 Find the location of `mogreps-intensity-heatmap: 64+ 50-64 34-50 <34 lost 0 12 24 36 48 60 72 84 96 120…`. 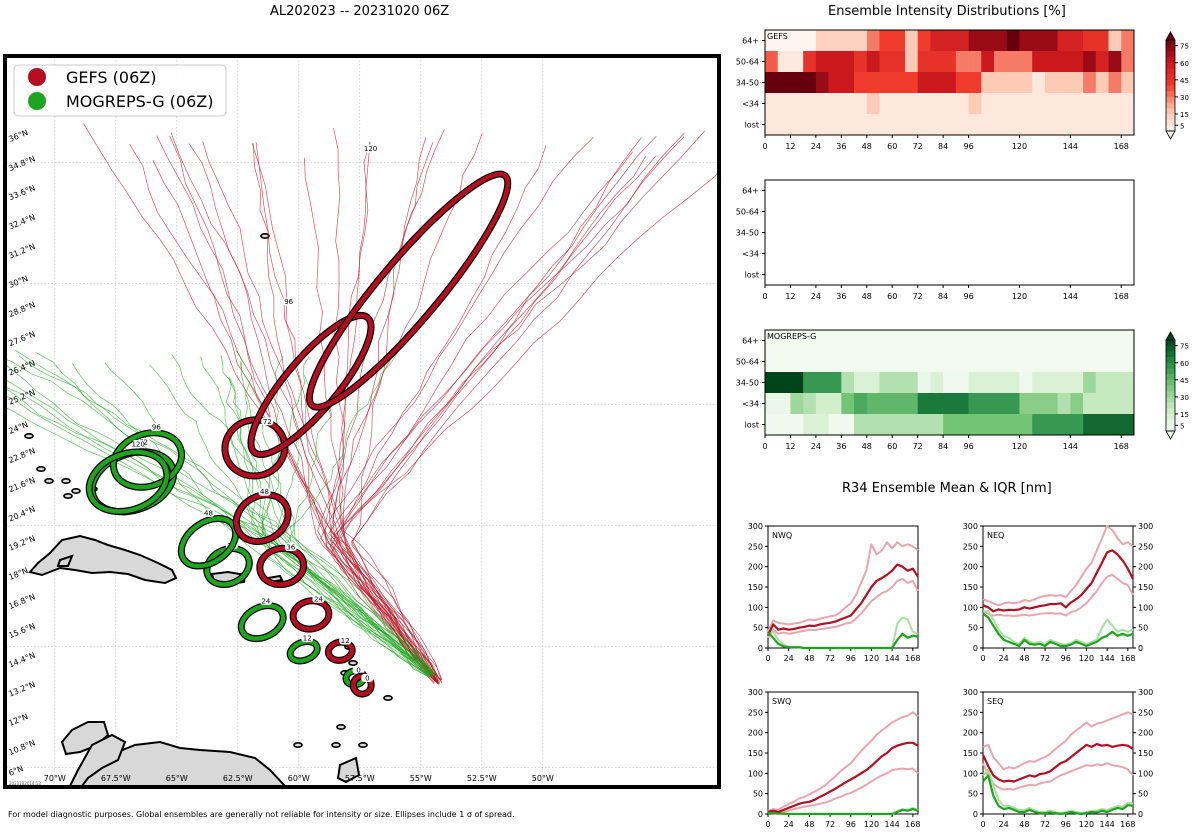

mogreps-intensity-heatmap: 64+ 50-64 34-50 <34 lost 0 12 24 36 48 60 72 84 96 120… is located at coordinates (965, 393).